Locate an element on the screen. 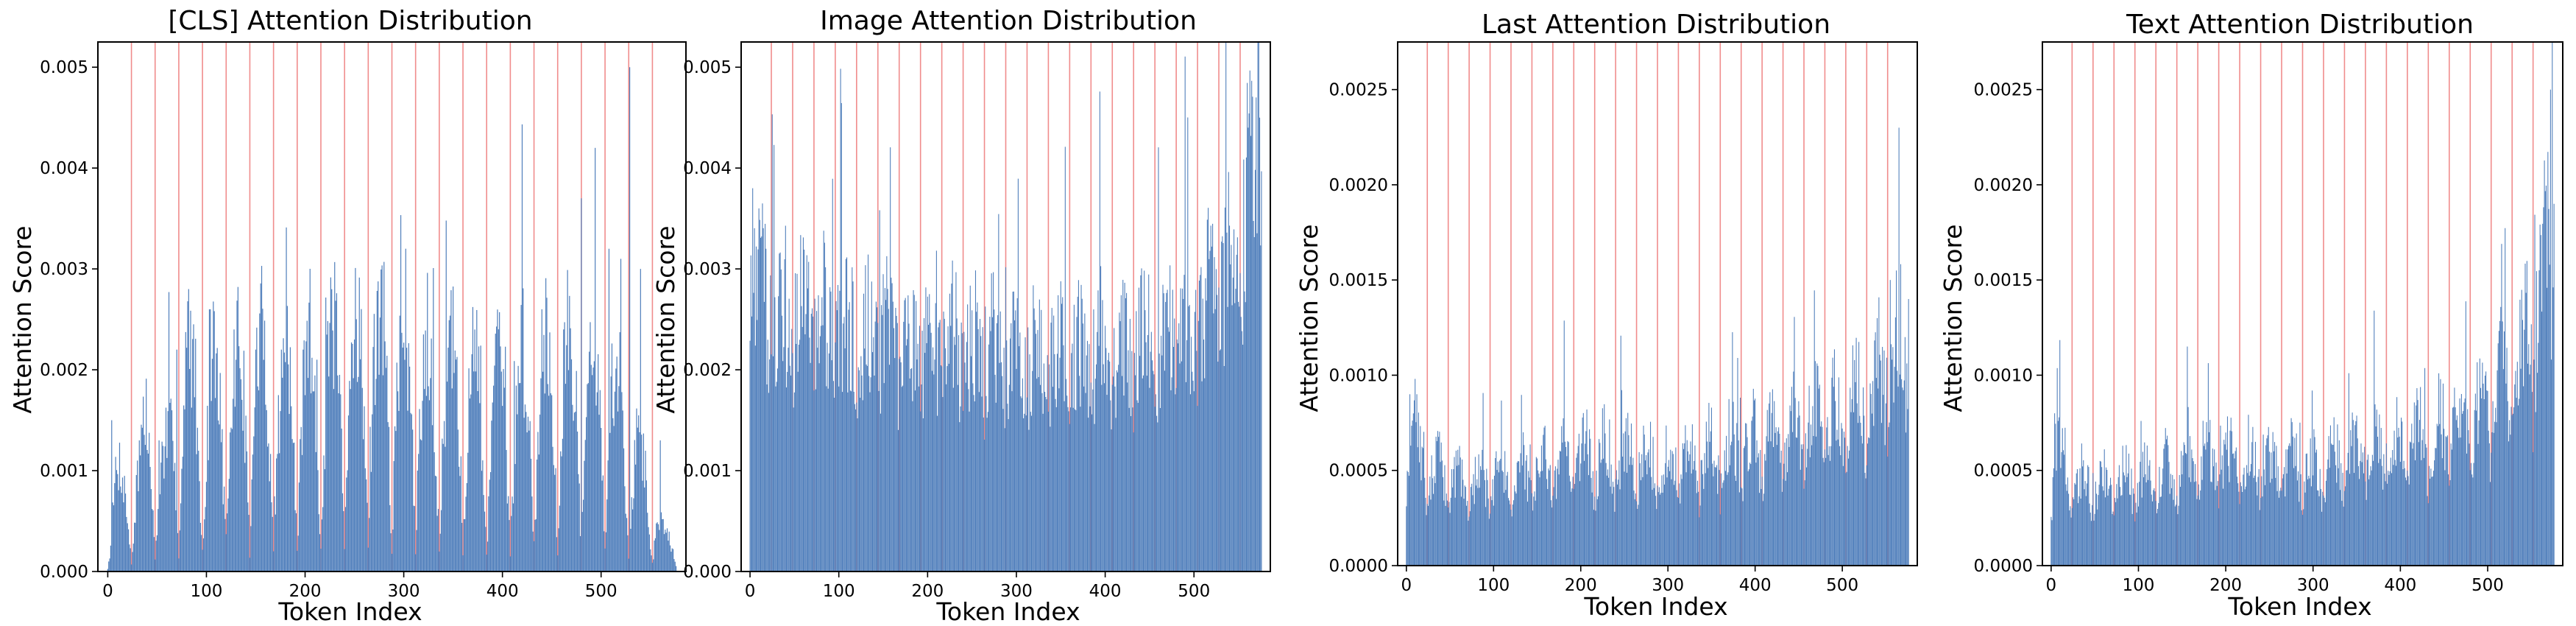 This screenshot has height=626, width=2576. y-tick-label: 0.0000 is located at coordinates (2003, 566).